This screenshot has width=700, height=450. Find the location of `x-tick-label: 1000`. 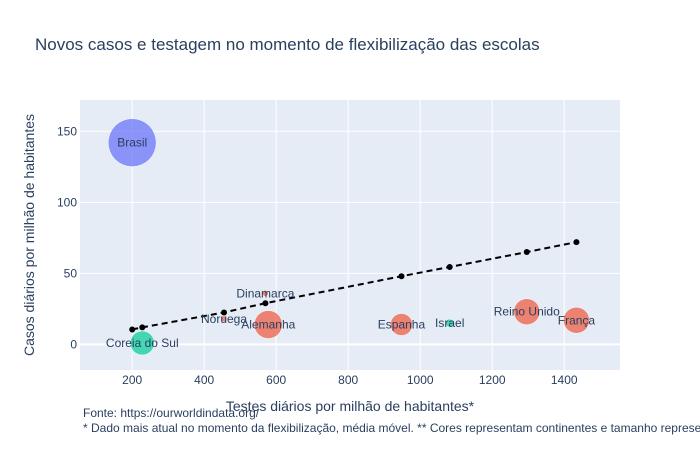

x-tick-label: 1000 is located at coordinates (420, 380).